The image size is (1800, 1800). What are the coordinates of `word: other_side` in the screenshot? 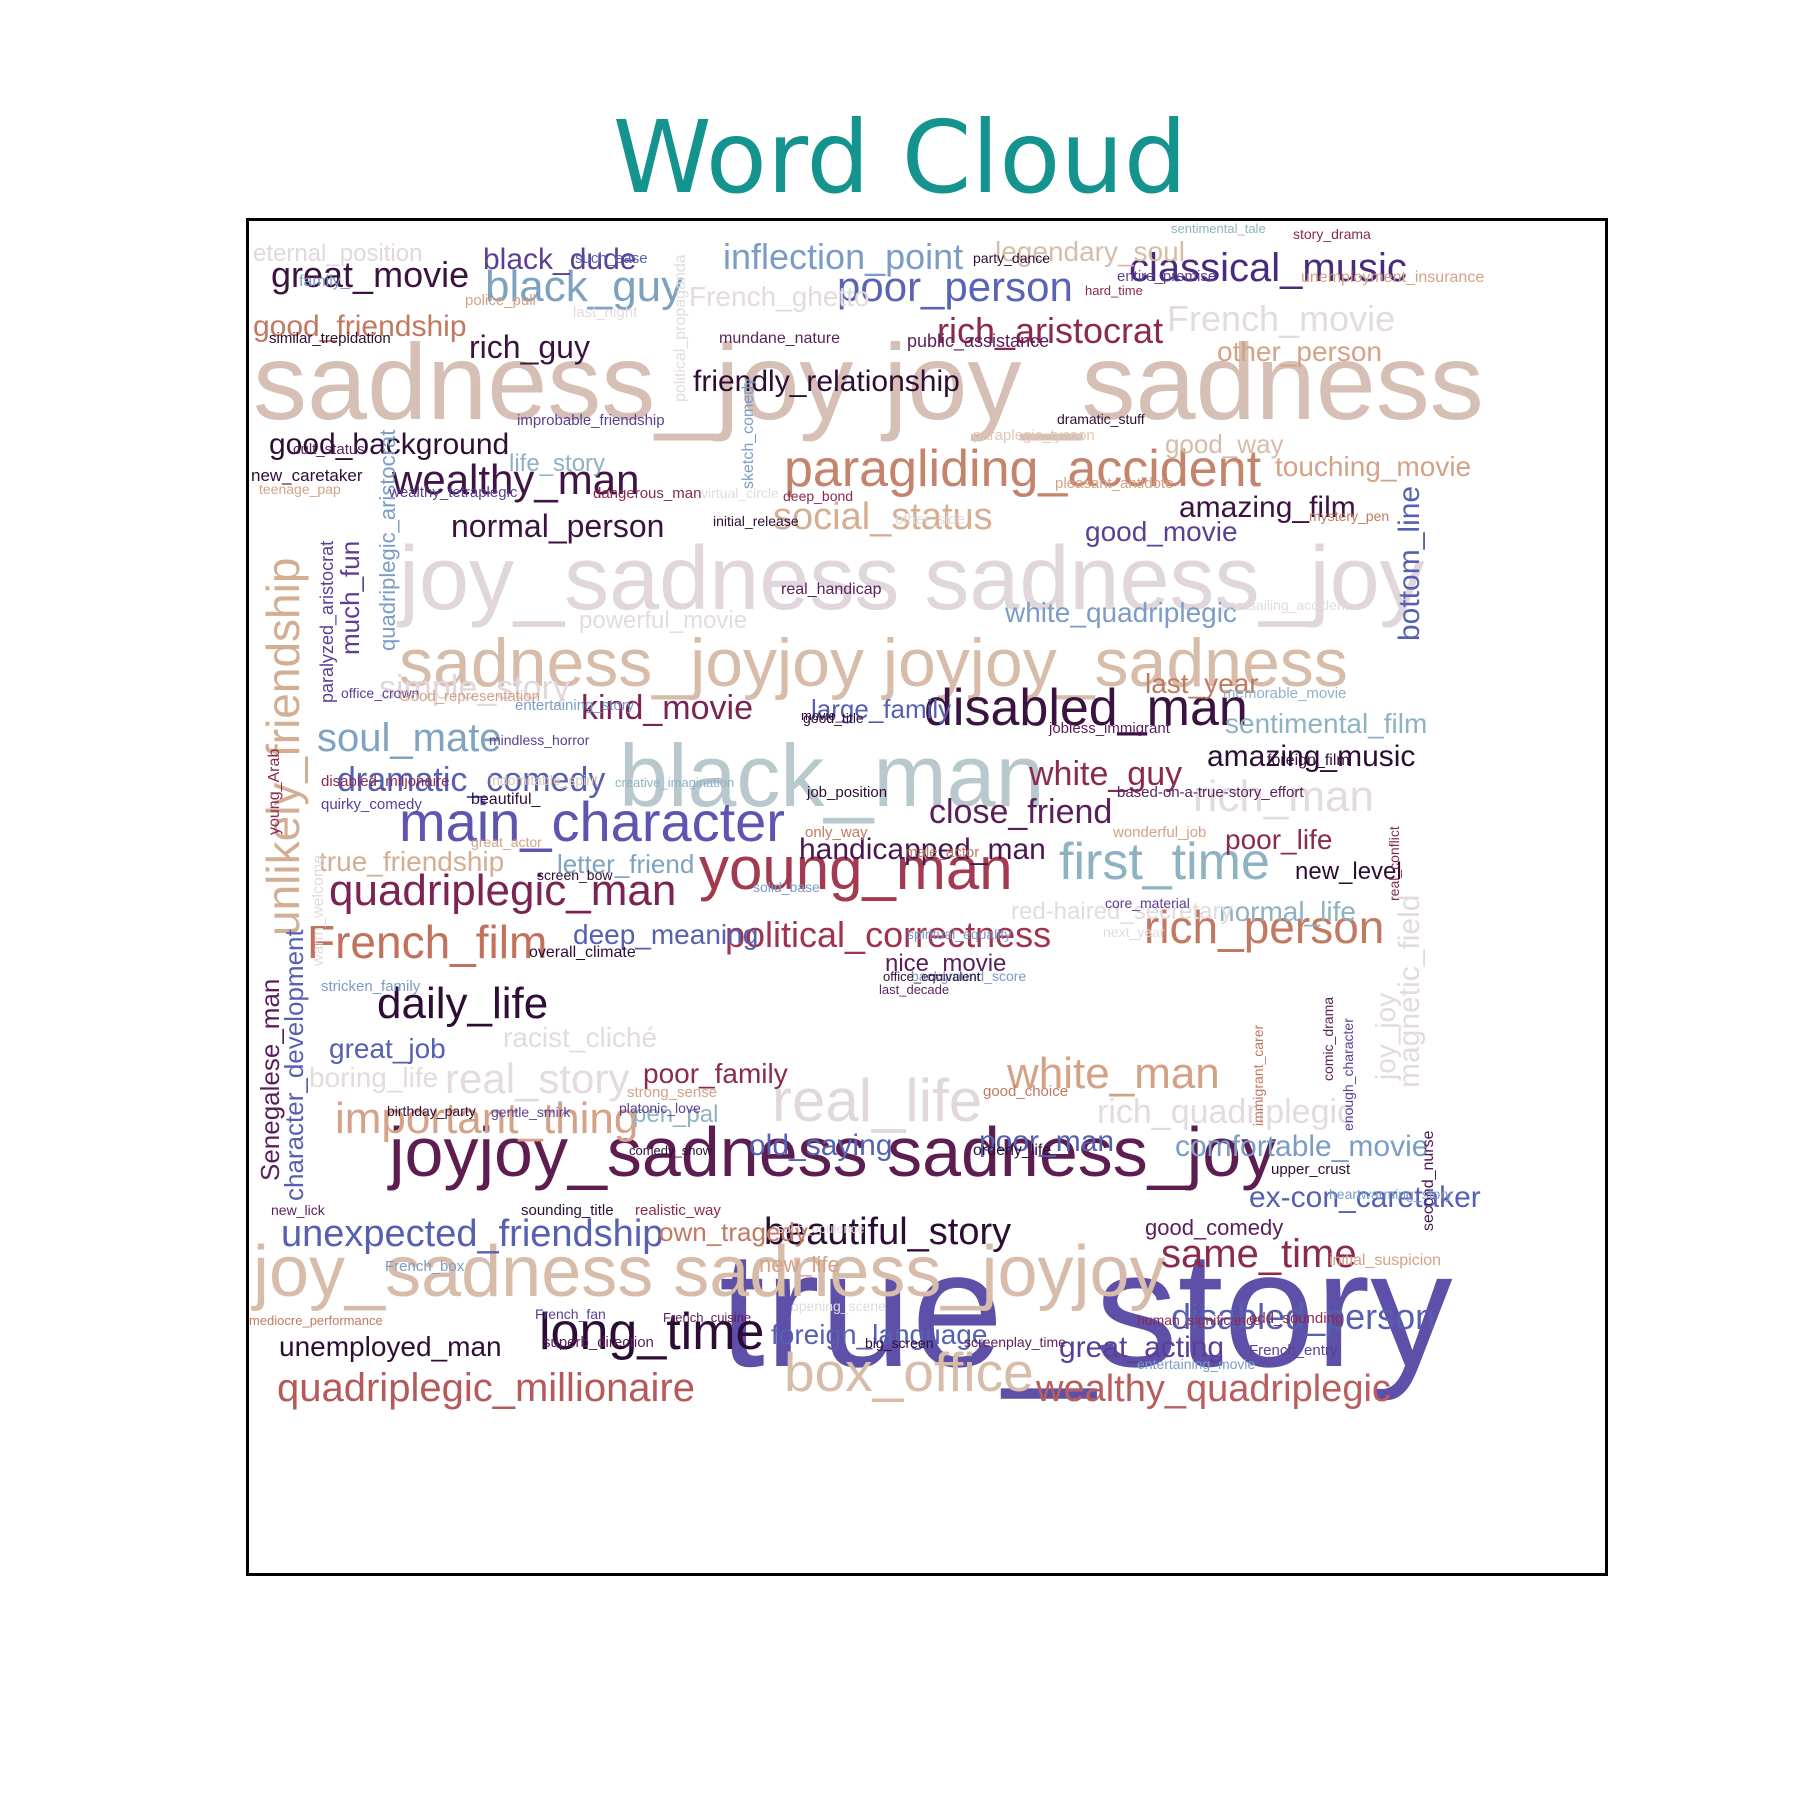 It's located at (930, 519).